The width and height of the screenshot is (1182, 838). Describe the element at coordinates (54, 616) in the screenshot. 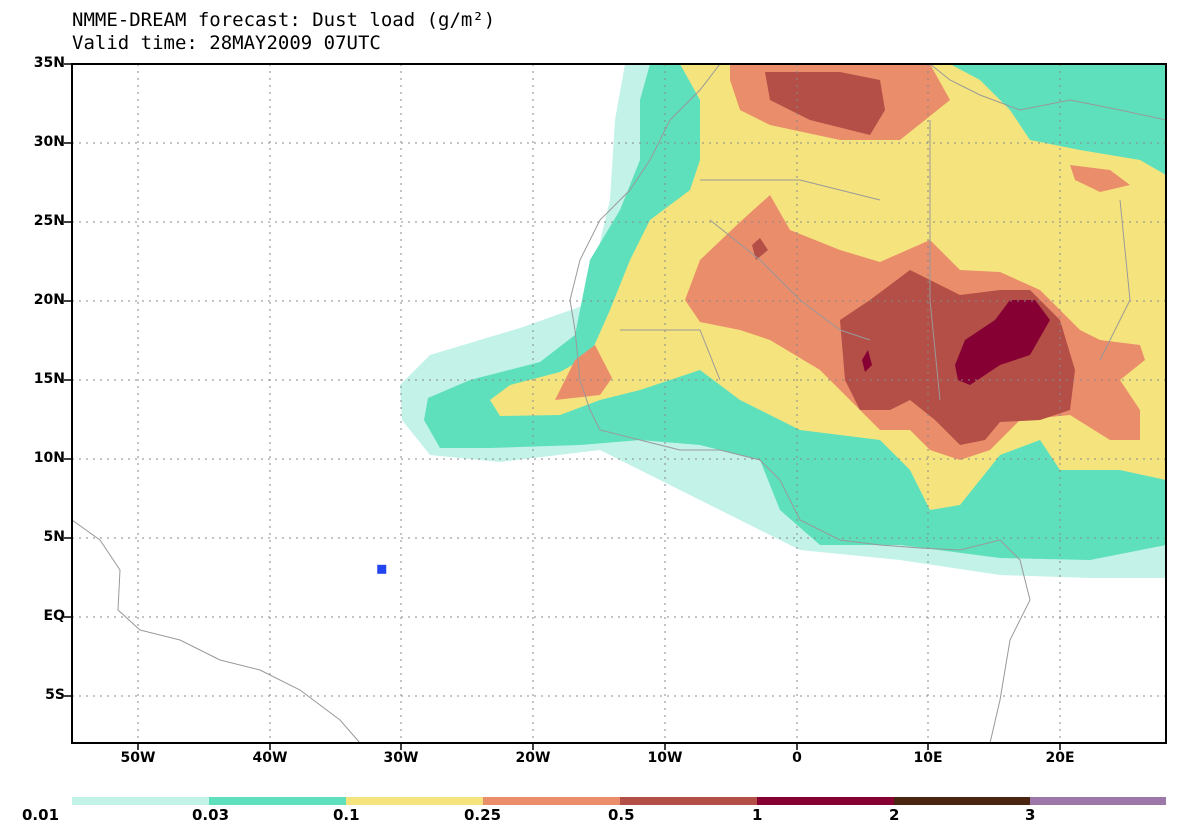

I see `lat-label: EQ` at that location.